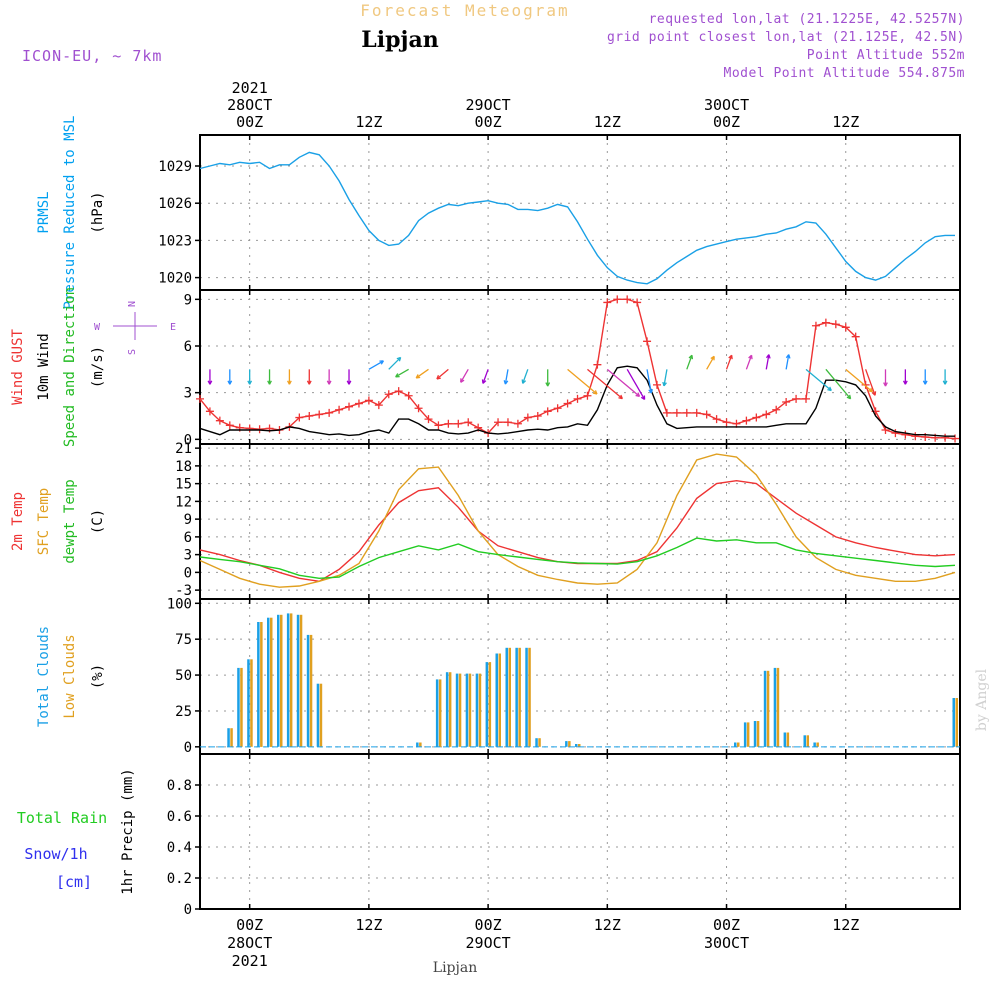  What do you see at coordinates (175, 167) in the screenshot?
I see `ytick-label: 1029` at bounding box center [175, 167].